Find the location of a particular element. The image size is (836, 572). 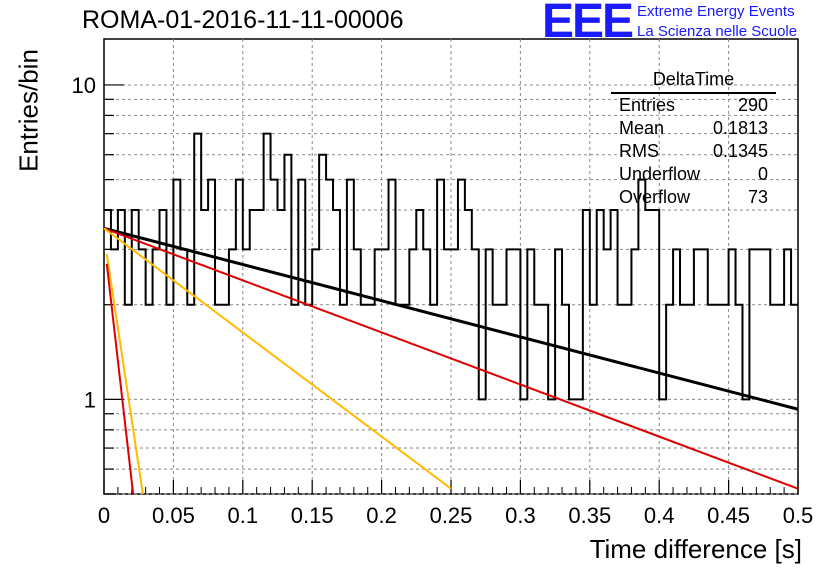

stats-row-underflow: Underflow 0 is located at coordinates (693, 174).